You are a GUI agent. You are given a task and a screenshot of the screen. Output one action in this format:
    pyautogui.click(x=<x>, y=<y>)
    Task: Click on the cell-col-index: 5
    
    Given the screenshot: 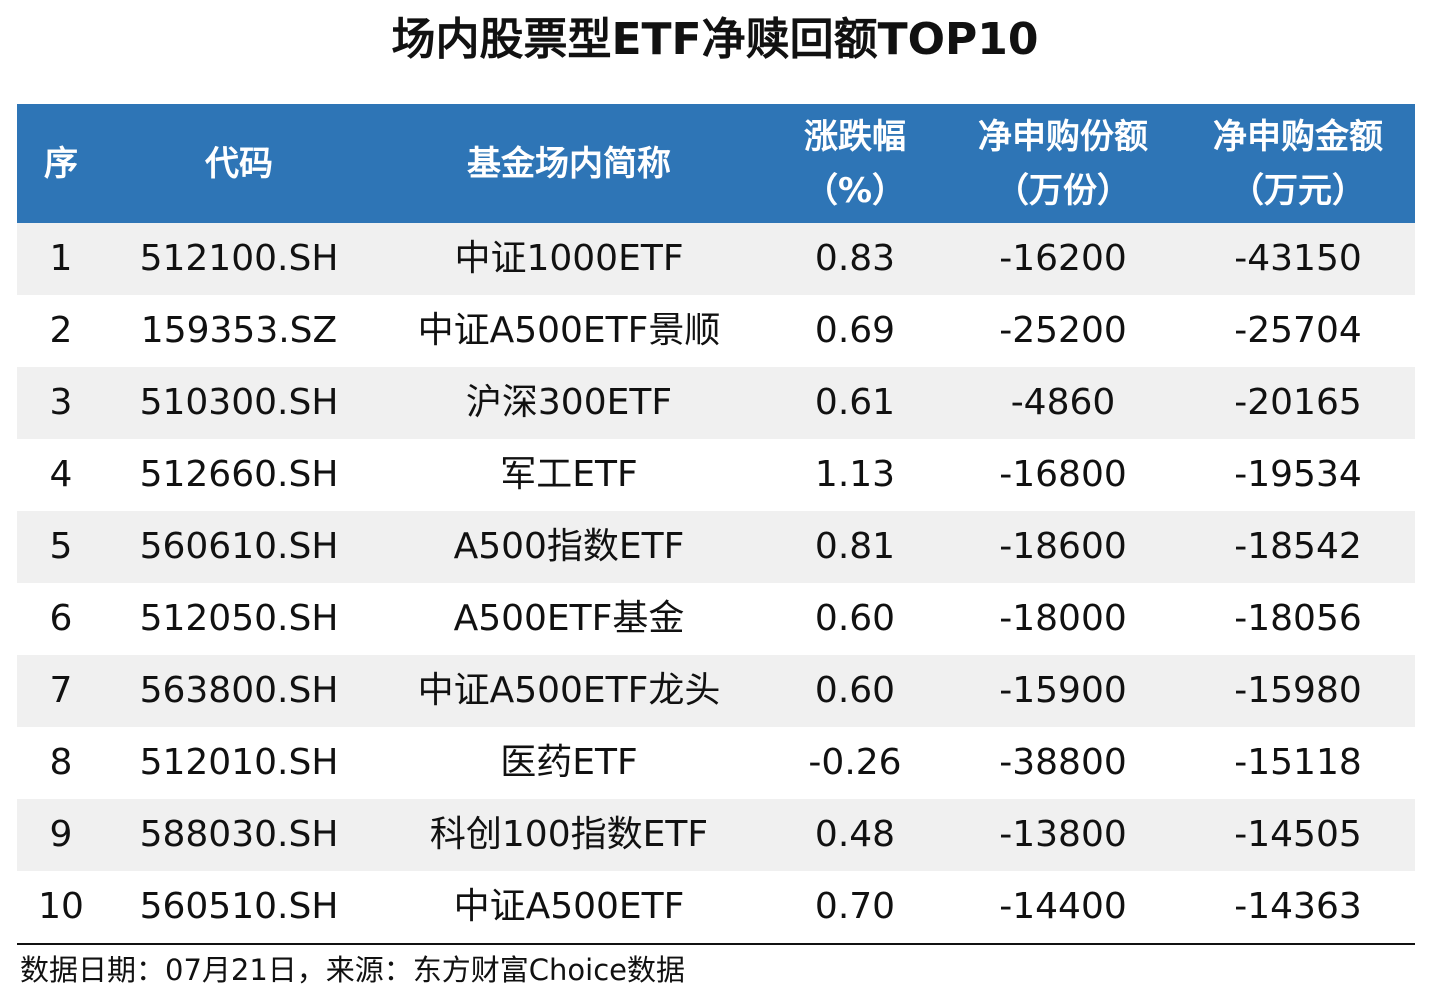 What is the action you would take?
    pyautogui.click(x=61, y=546)
    